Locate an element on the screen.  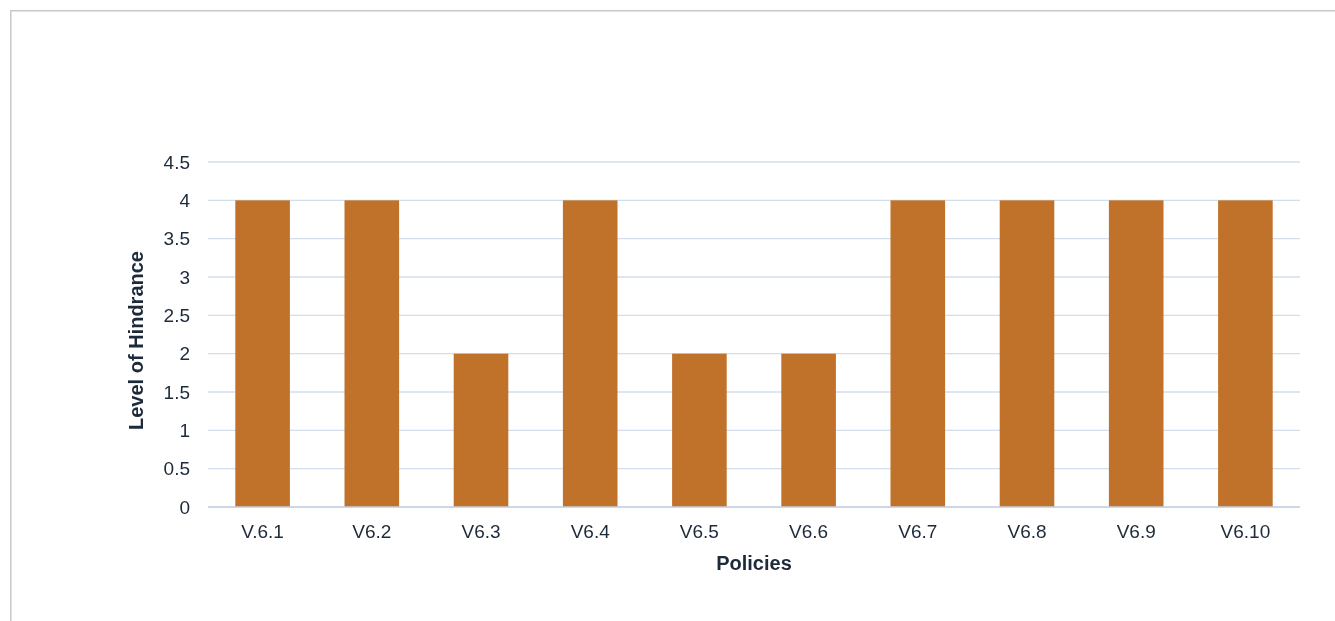
x-tick-label: V6.8 is located at coordinates (1027, 531).